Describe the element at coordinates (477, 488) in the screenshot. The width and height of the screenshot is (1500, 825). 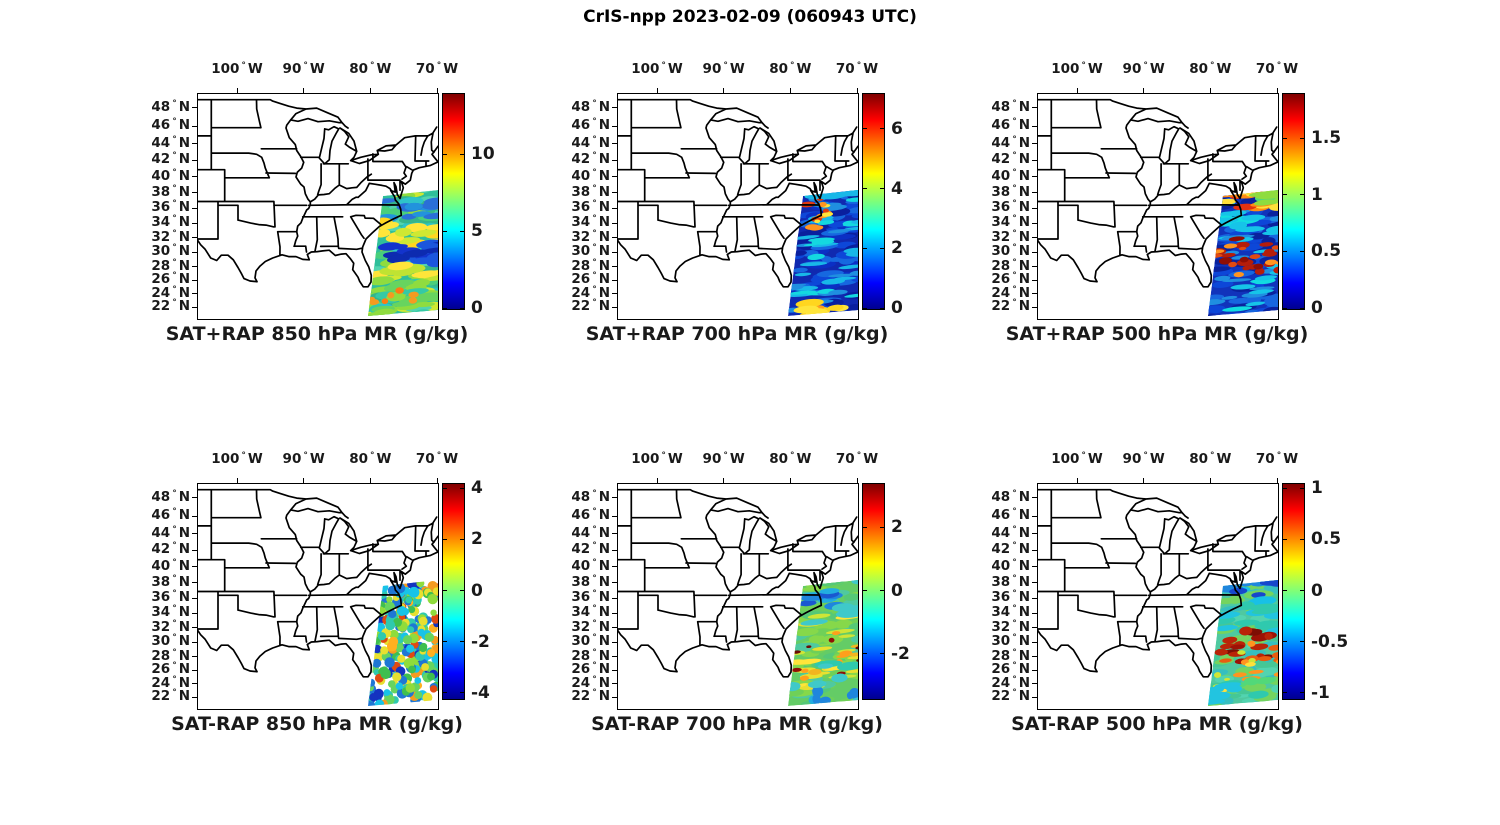
I see `colorbar-tick-label: 4` at that location.